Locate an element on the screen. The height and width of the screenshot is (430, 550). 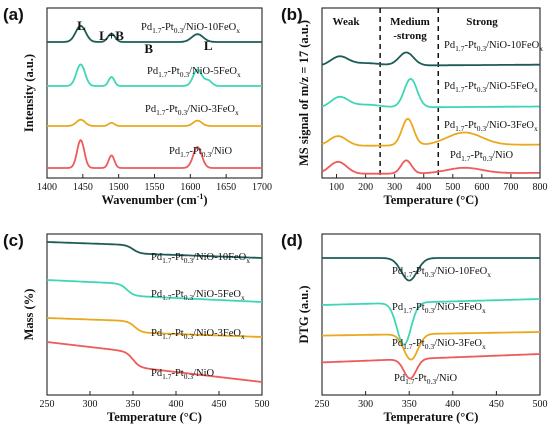
x-tick-label: 1450 is located at coordinates (83, 187).